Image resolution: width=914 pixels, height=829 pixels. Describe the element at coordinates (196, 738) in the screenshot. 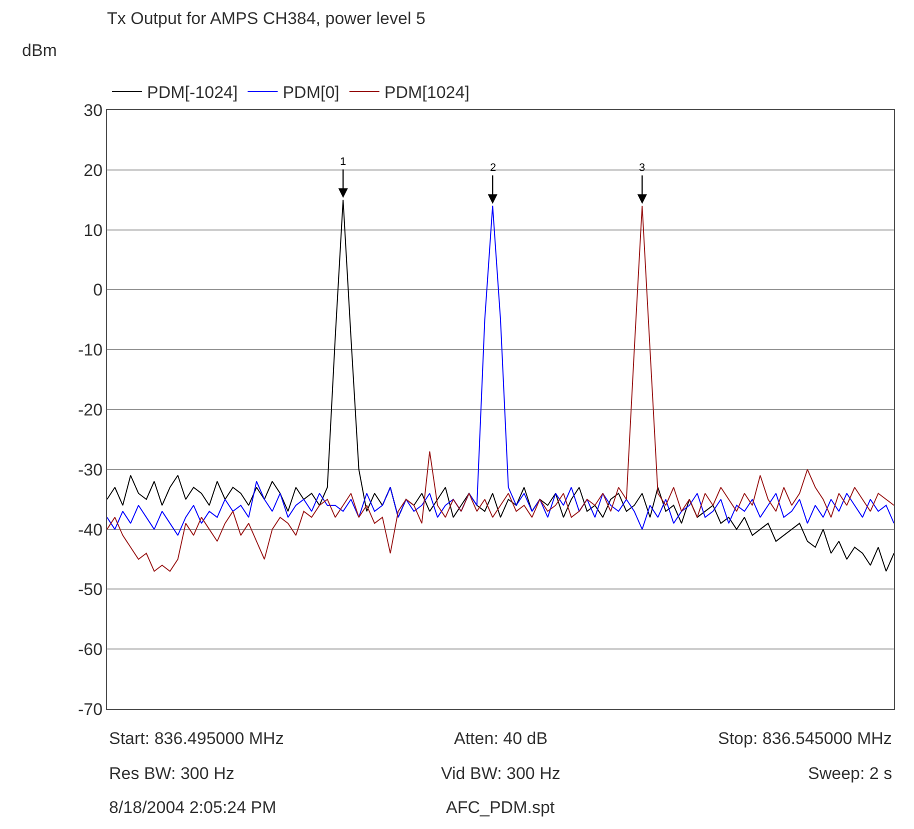

I see `text: Start: 836.495000 MHz` at that location.